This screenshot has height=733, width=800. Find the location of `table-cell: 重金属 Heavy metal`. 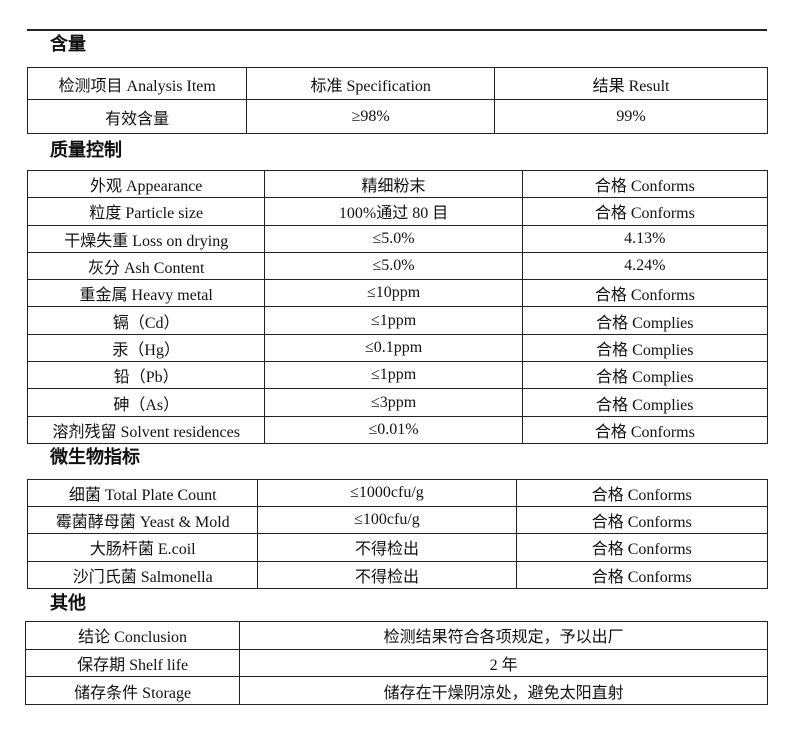

table-cell: 重金属 Heavy metal is located at coordinates (146, 293).